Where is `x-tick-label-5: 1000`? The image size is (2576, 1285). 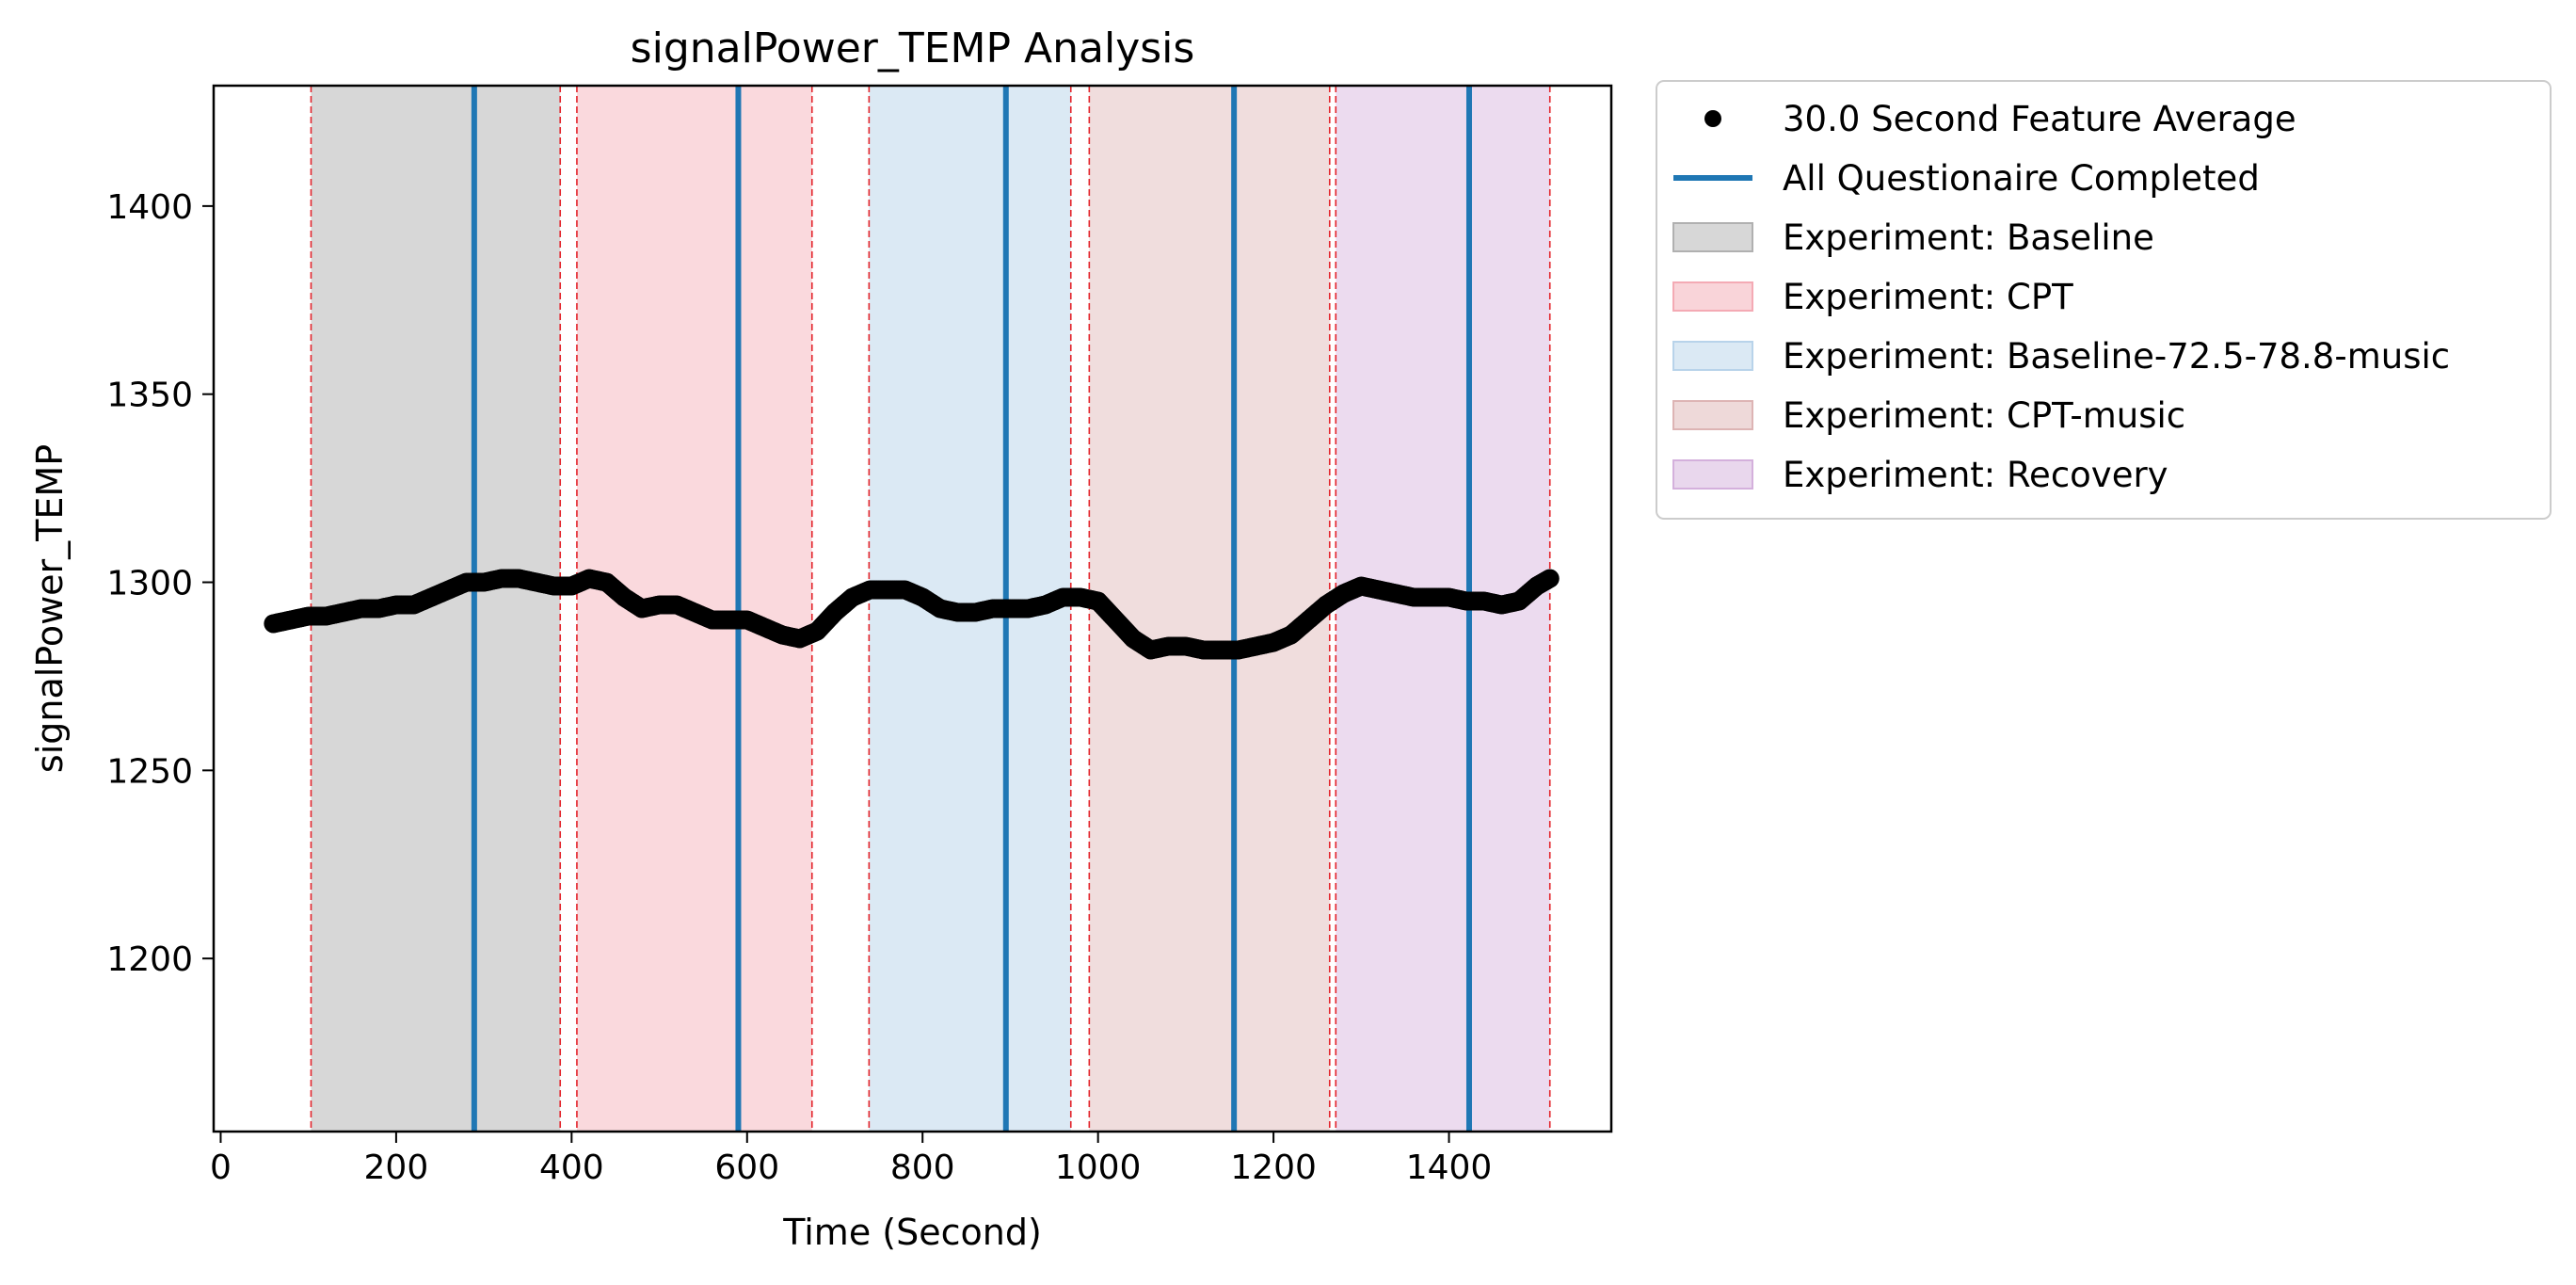
x-tick-label-5: 1000 is located at coordinates (1098, 1167).